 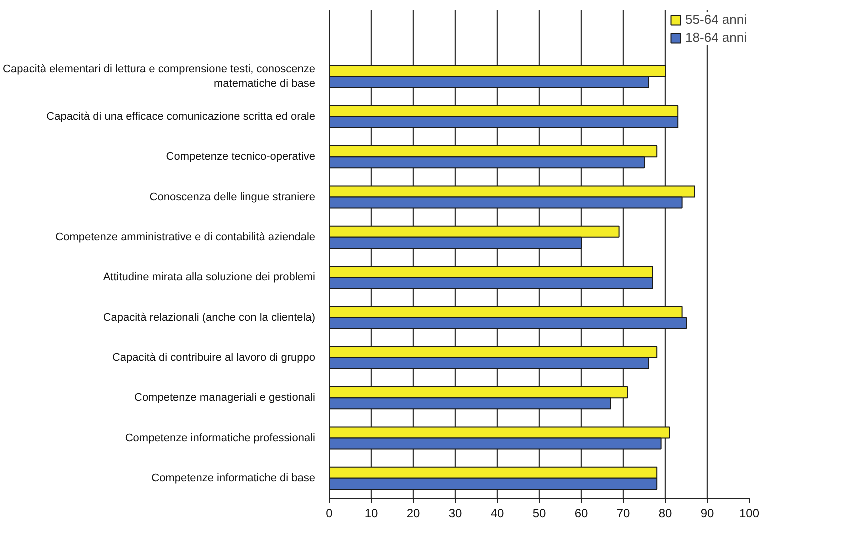 What do you see at coordinates (716, 37) in the screenshot?
I see `legend-label: 18-64 anni` at bounding box center [716, 37].